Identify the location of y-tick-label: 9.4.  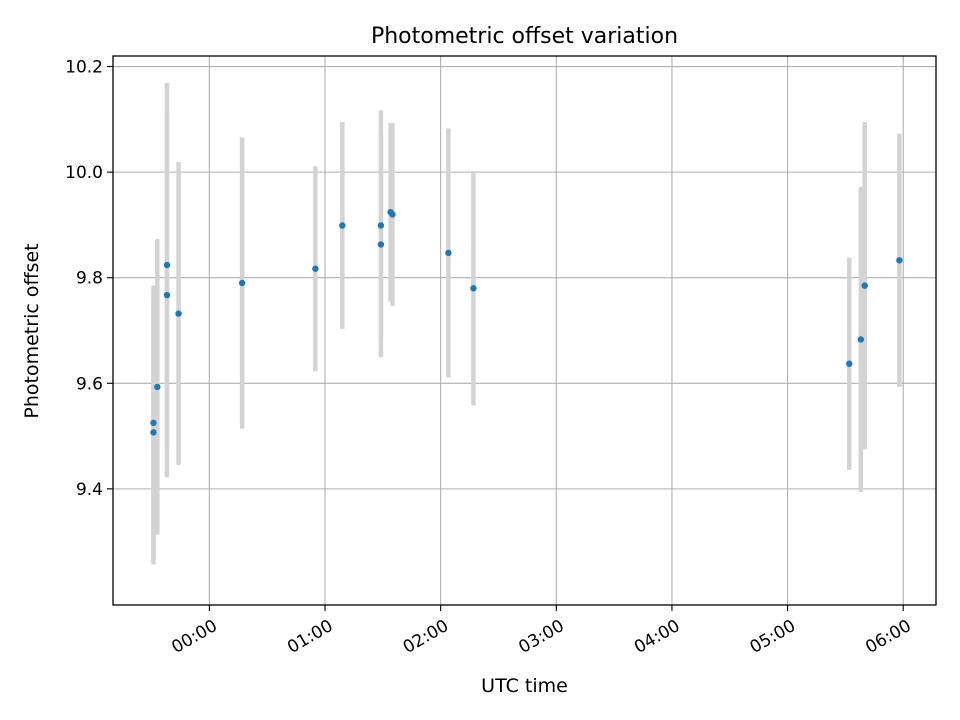
(89, 490).